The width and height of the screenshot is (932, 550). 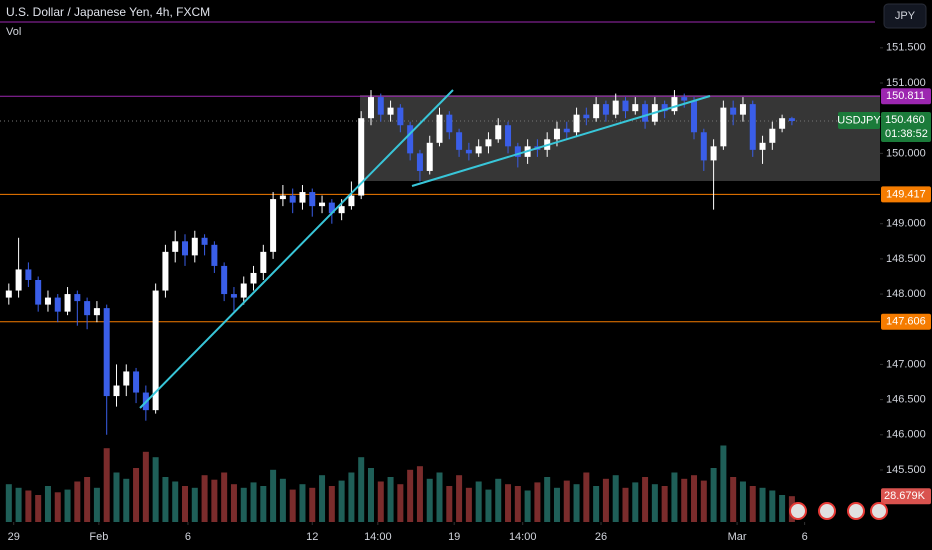 I want to click on y-tick-label: 148.500, so click(x=906, y=259).